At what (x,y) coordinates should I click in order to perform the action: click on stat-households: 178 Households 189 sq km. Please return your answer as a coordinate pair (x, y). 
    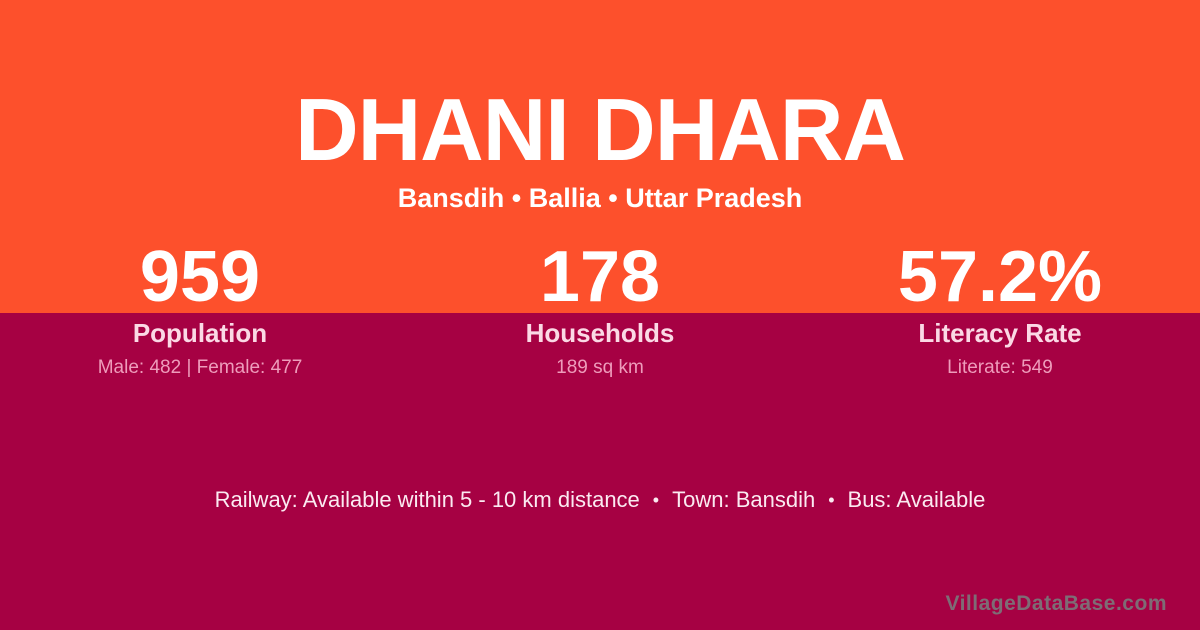
    Looking at the image, I should click on (600, 310).